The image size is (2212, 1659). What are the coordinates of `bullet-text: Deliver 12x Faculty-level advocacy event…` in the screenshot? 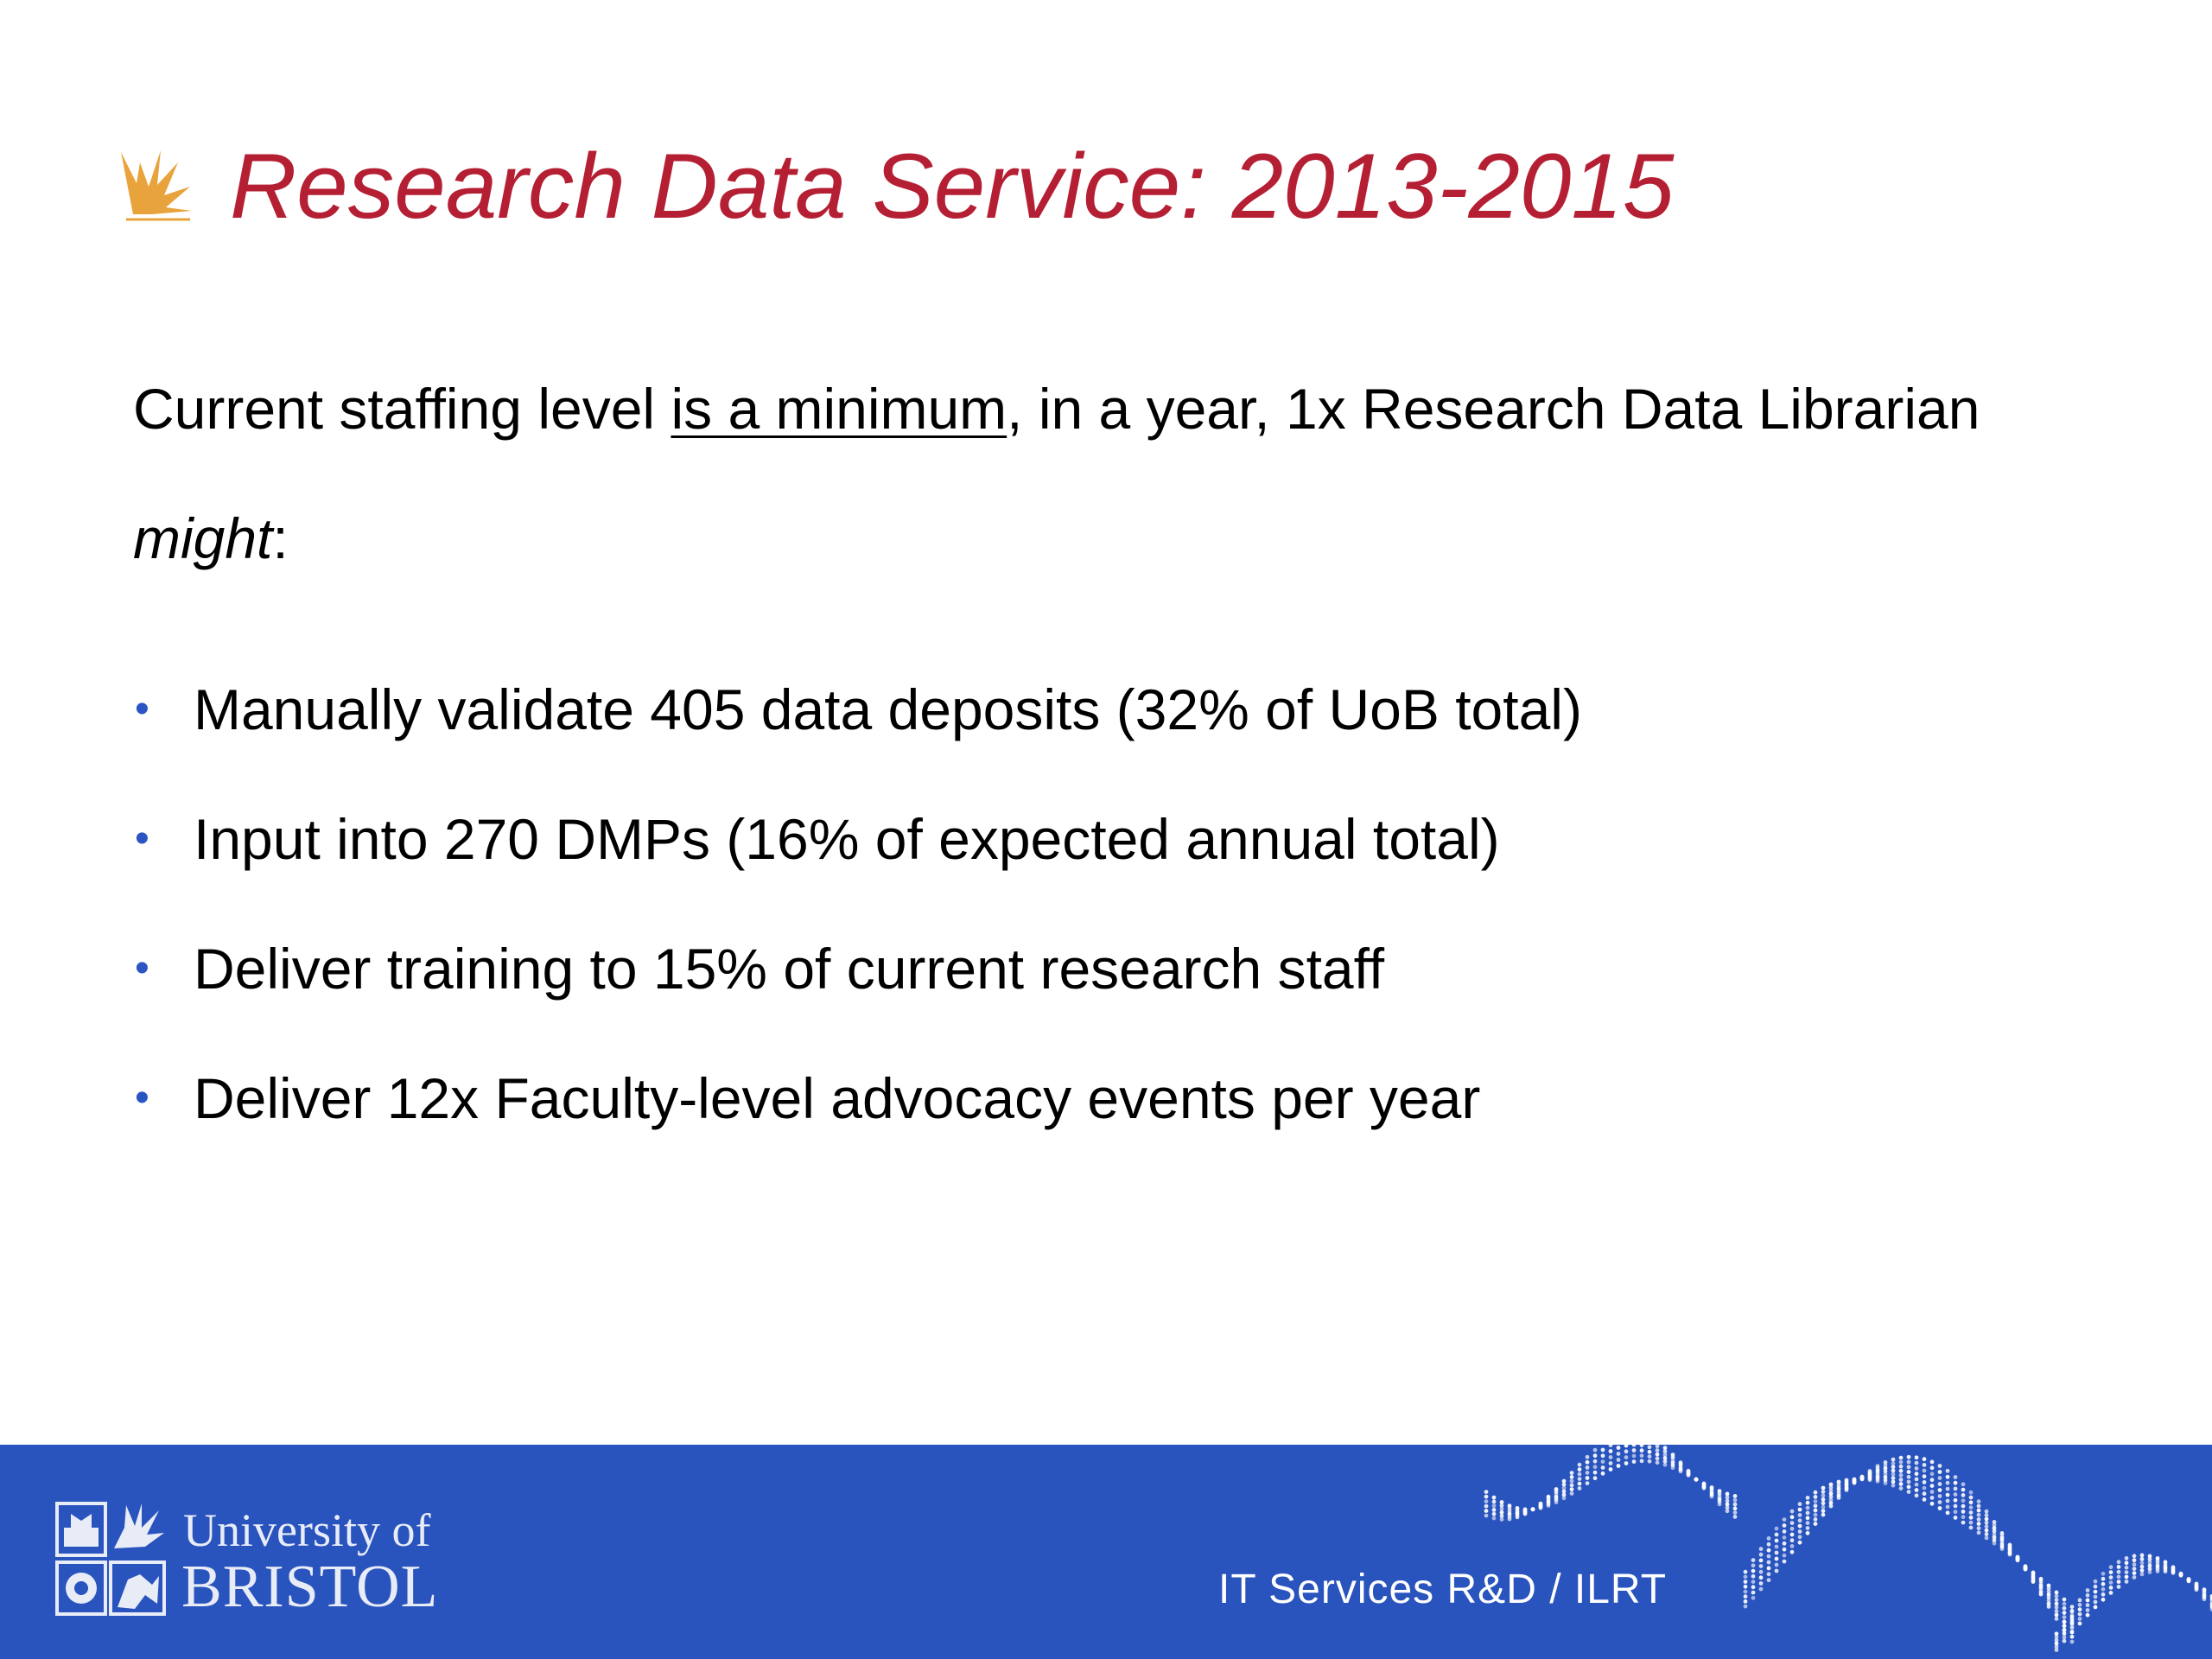 It's located at (837, 1098).